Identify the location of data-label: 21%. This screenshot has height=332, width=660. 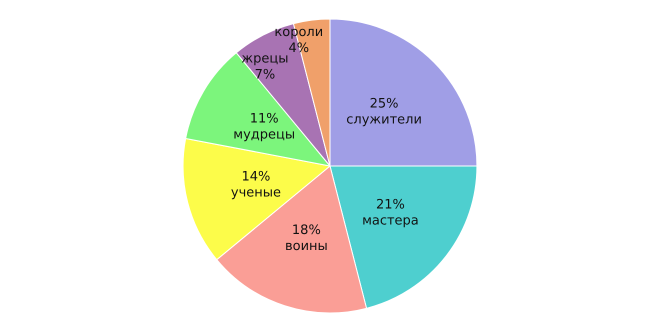
(390, 204).